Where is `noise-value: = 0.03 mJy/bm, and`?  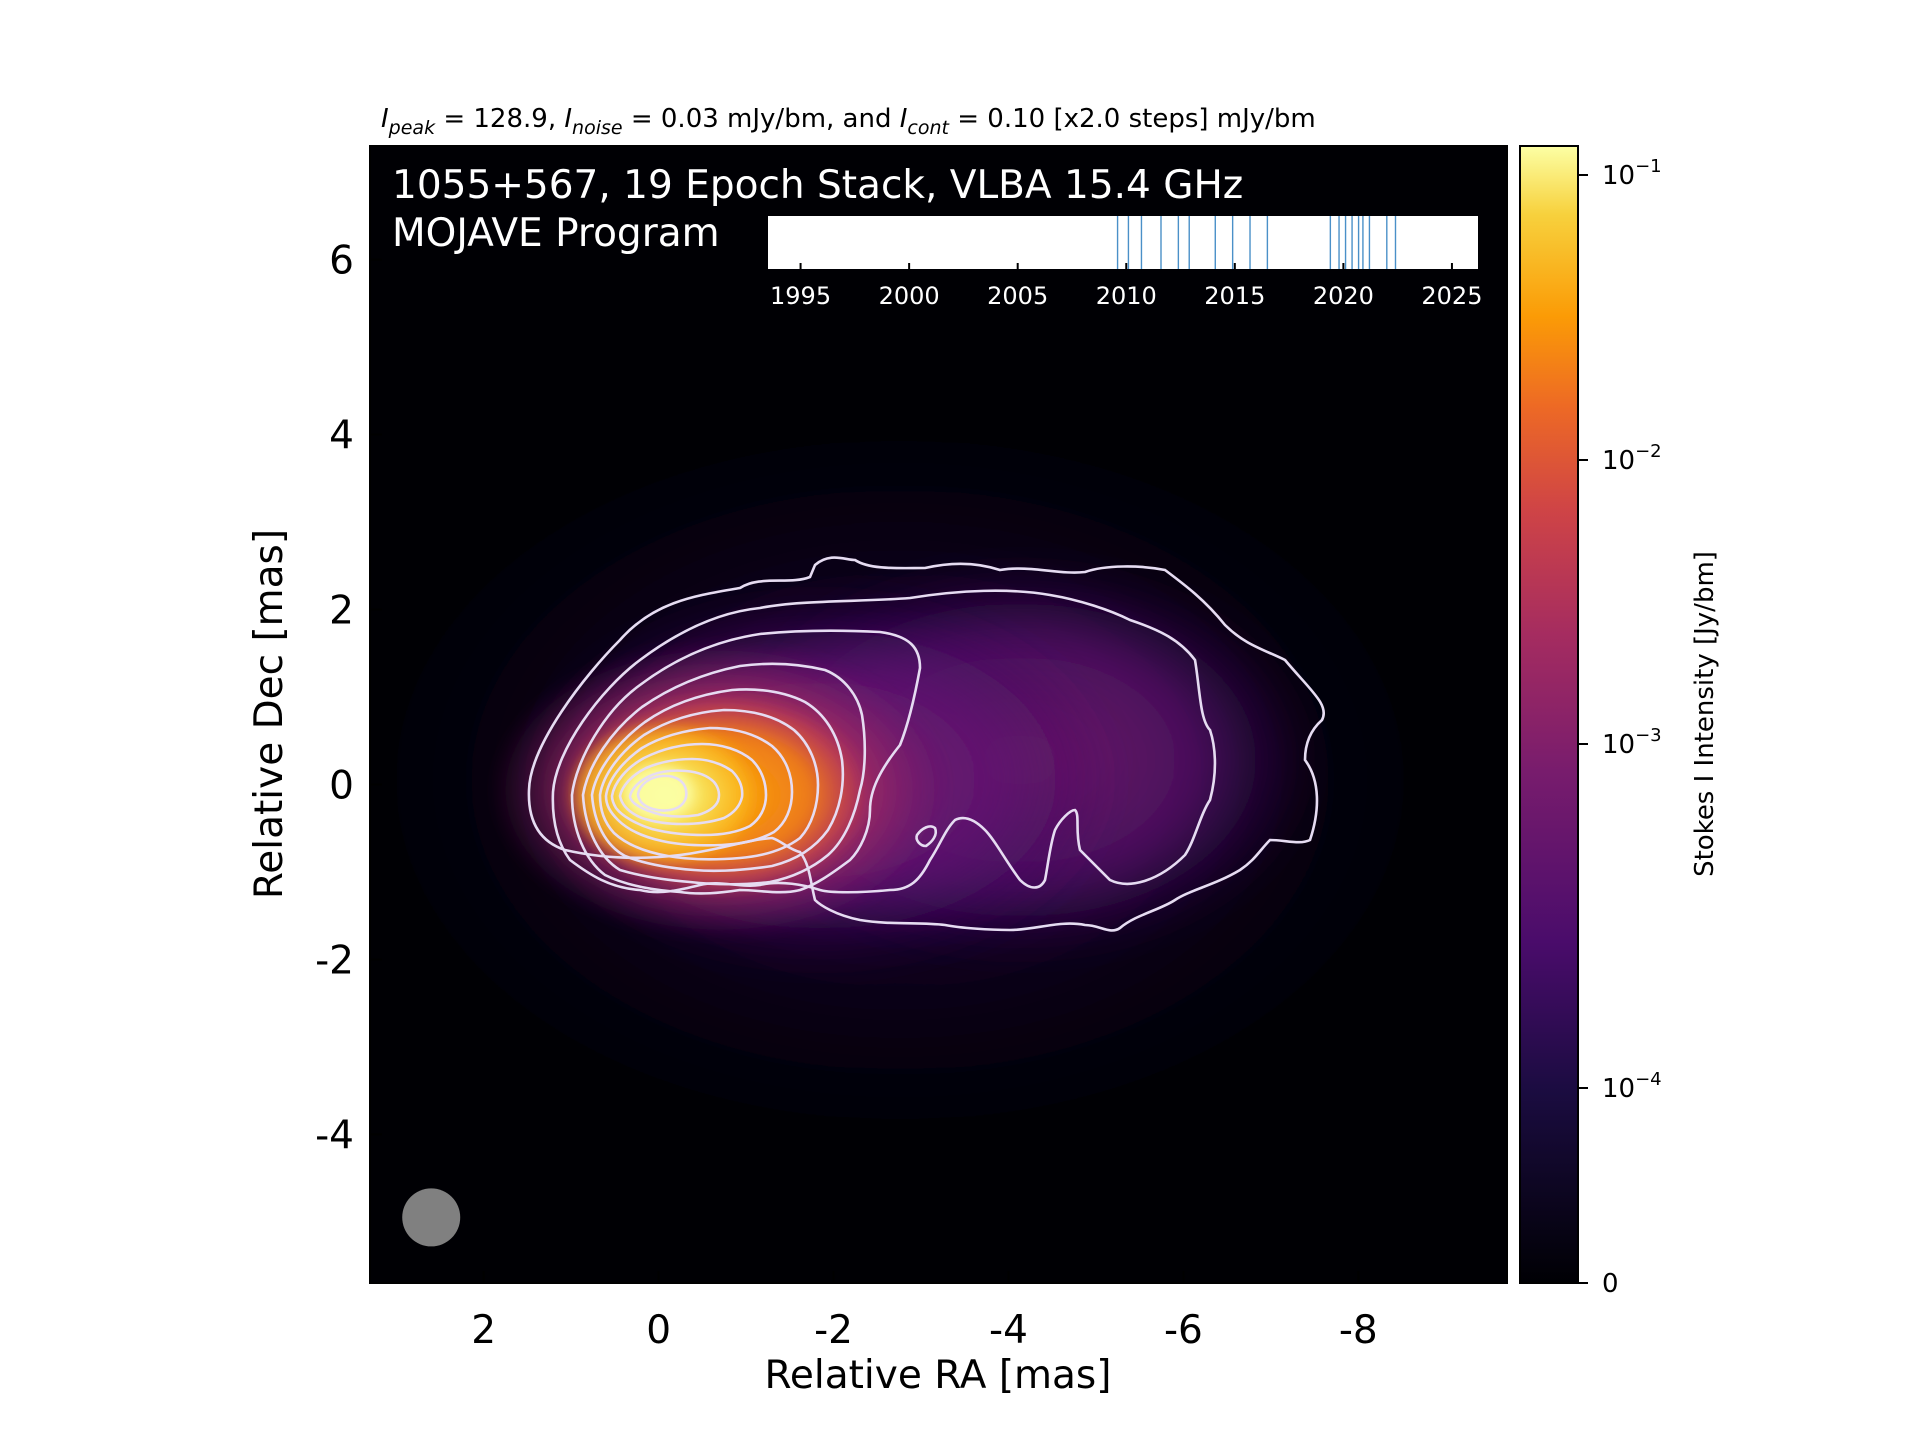 noise-value: = 0.03 mJy/bm, and is located at coordinates (761, 119).